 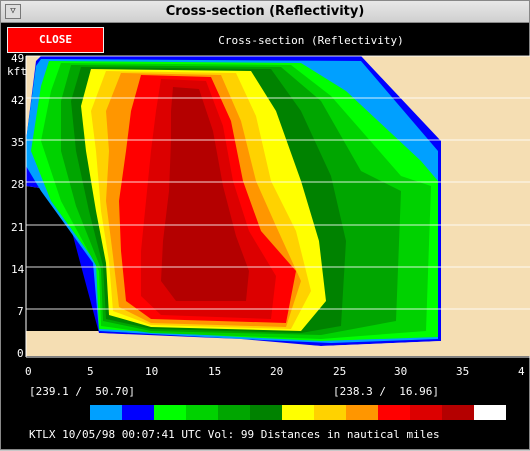 I want to click on y-tick-label: 49, so click(x=18, y=58).